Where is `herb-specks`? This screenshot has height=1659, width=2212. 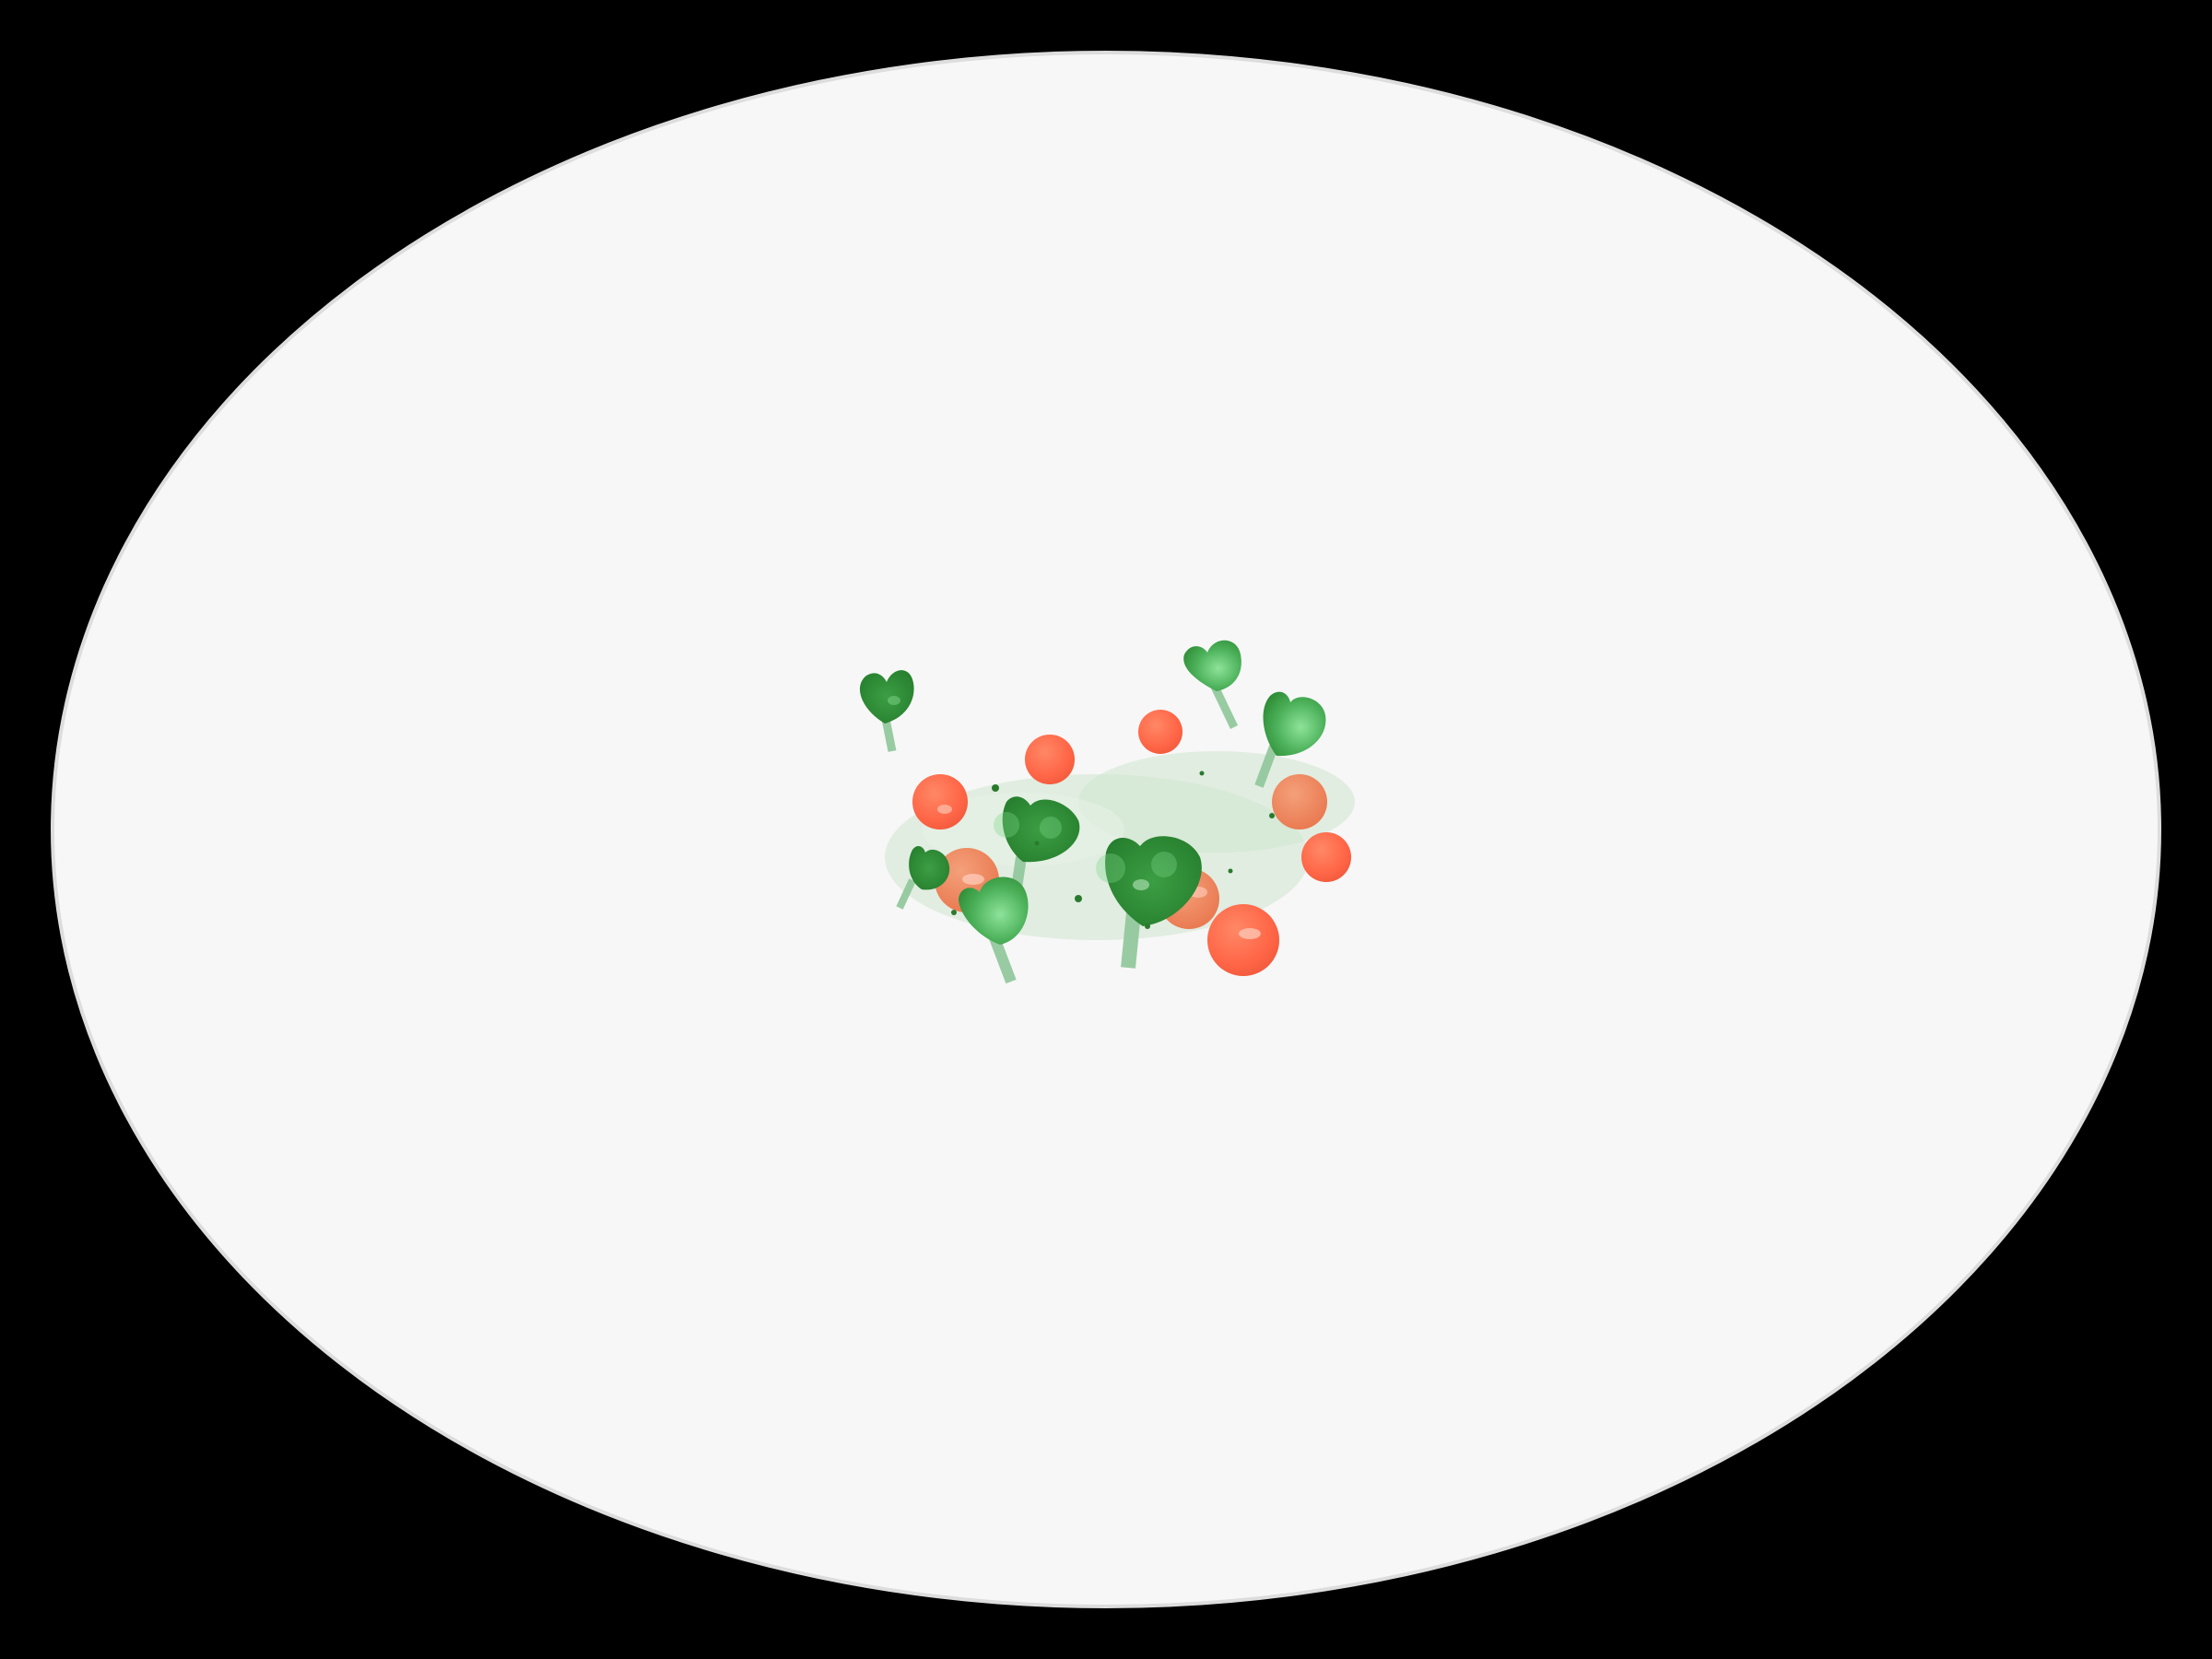 herb-specks is located at coordinates (1113, 850).